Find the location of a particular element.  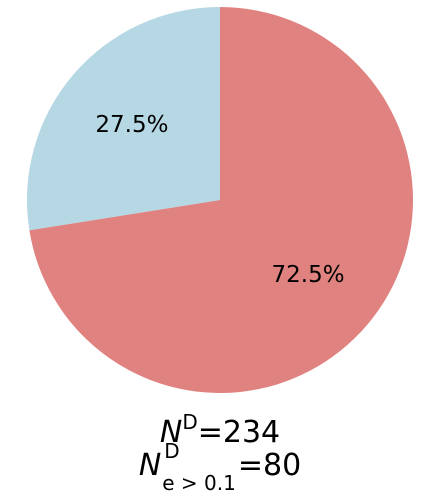

subset-count-subscript: e > 0.1 is located at coordinates (199, 483).